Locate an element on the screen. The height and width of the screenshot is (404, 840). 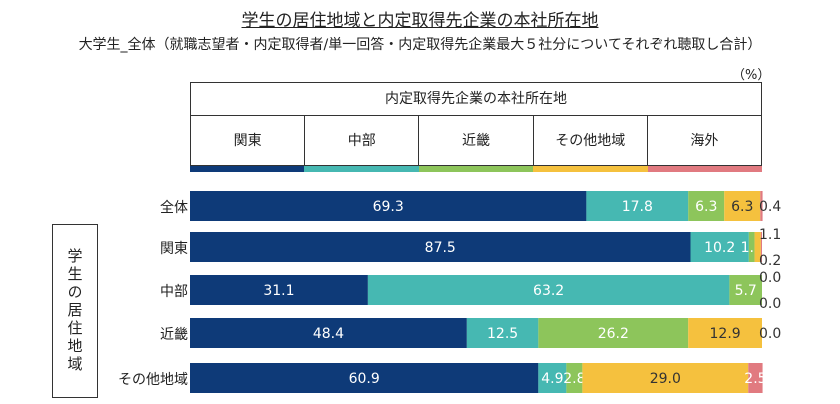
legend-color-strip is located at coordinates (476, 169).